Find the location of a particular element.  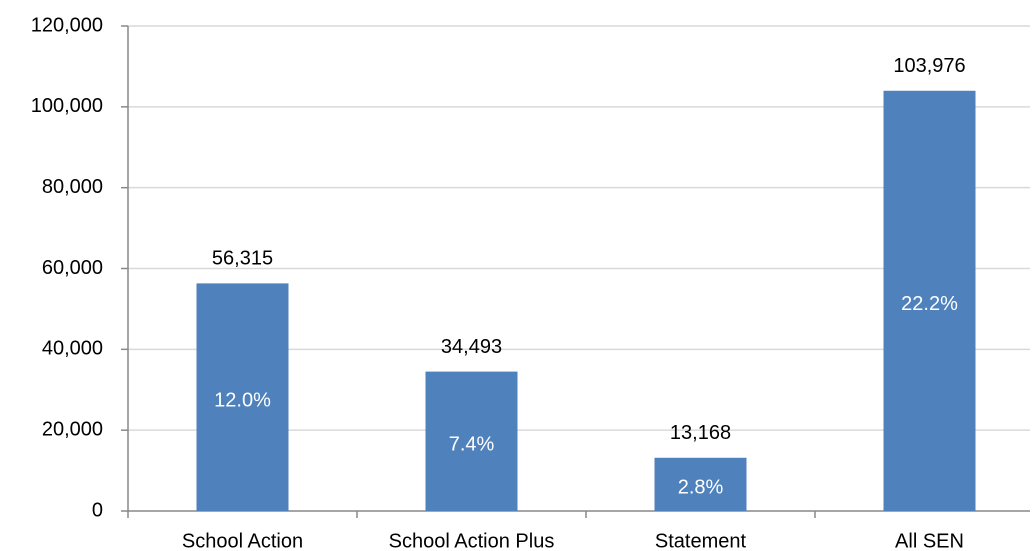

x-tick-label: All SEN is located at coordinates (929, 540).